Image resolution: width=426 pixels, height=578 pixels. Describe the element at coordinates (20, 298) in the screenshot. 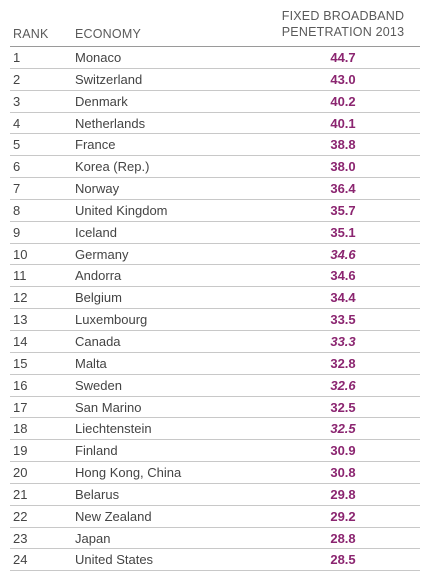

I see `rank-cell: 12` at that location.